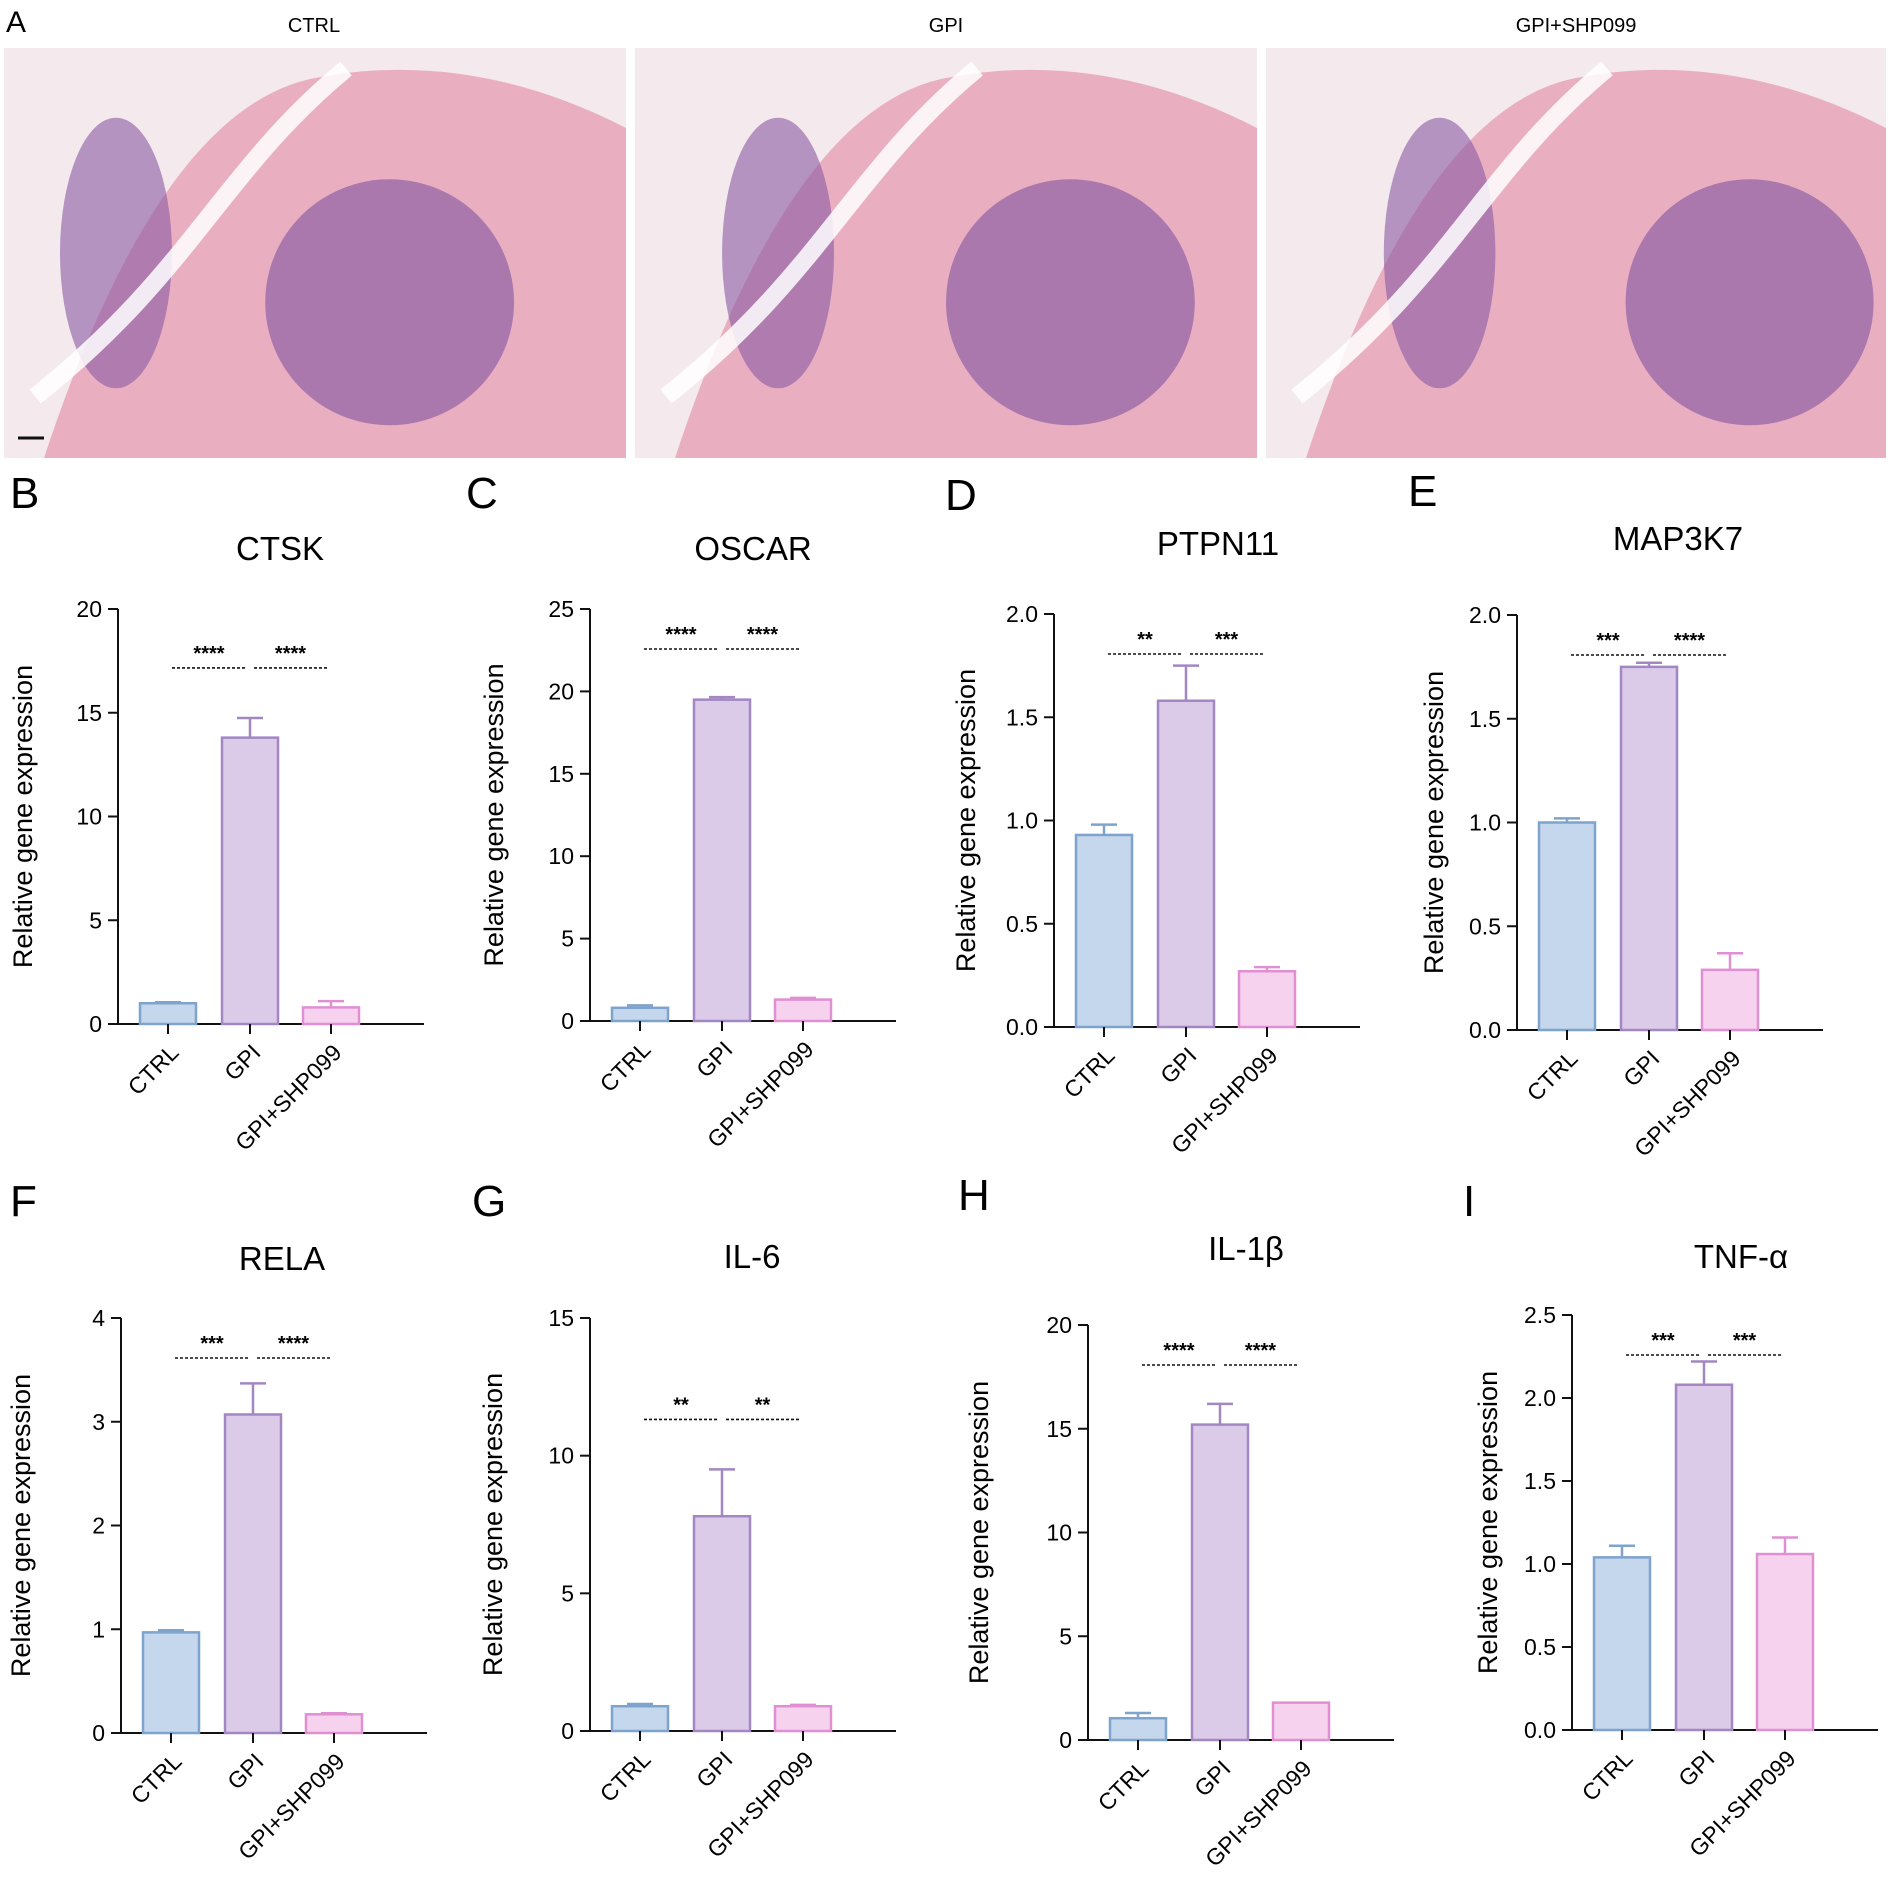  Describe the element at coordinates (1741, 1256) in the screenshot. I see `chart-title-i: TNF-α` at that location.